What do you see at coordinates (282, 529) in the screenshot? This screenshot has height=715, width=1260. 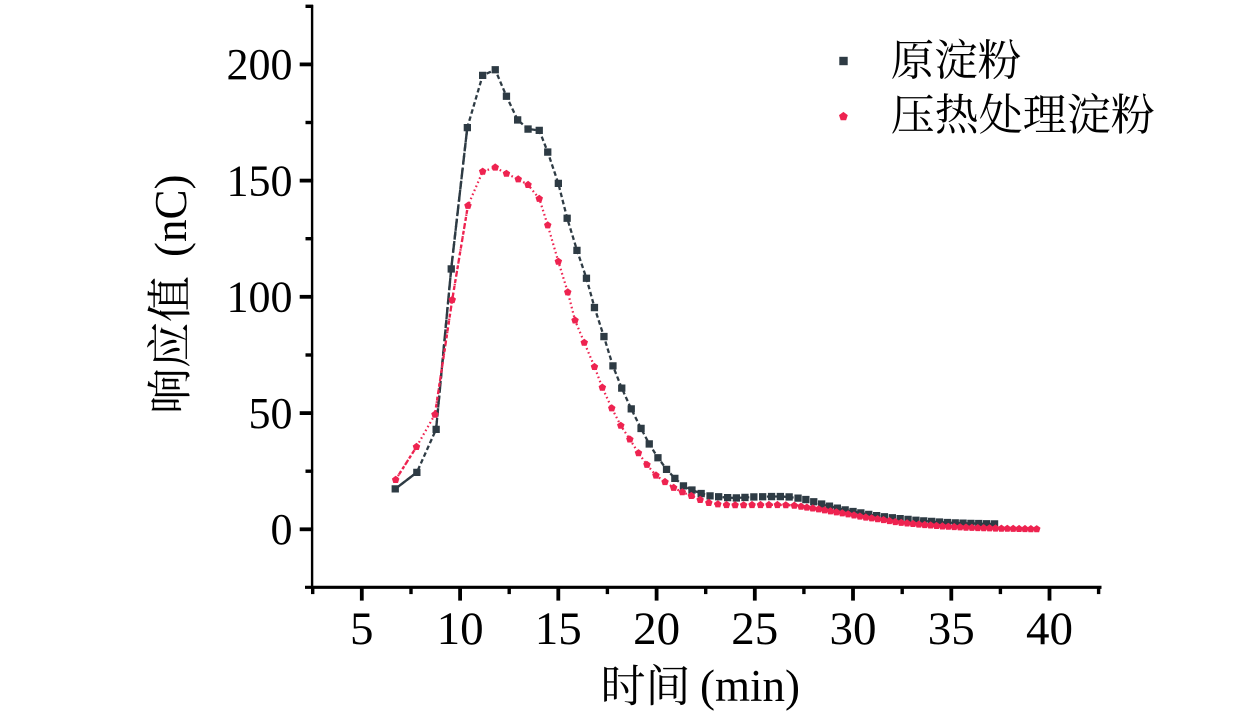 I see `svg-text: 0` at bounding box center [282, 529].